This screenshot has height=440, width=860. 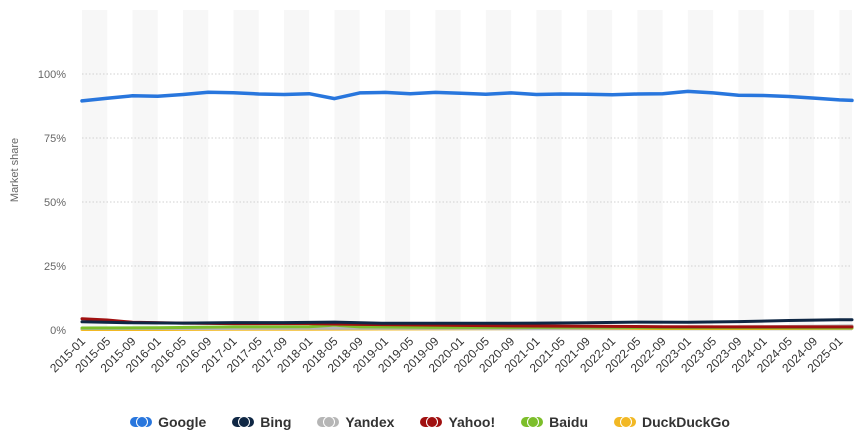 What do you see at coordinates (15, 170) in the screenshot?
I see `y-axis-title: Market share` at bounding box center [15, 170].